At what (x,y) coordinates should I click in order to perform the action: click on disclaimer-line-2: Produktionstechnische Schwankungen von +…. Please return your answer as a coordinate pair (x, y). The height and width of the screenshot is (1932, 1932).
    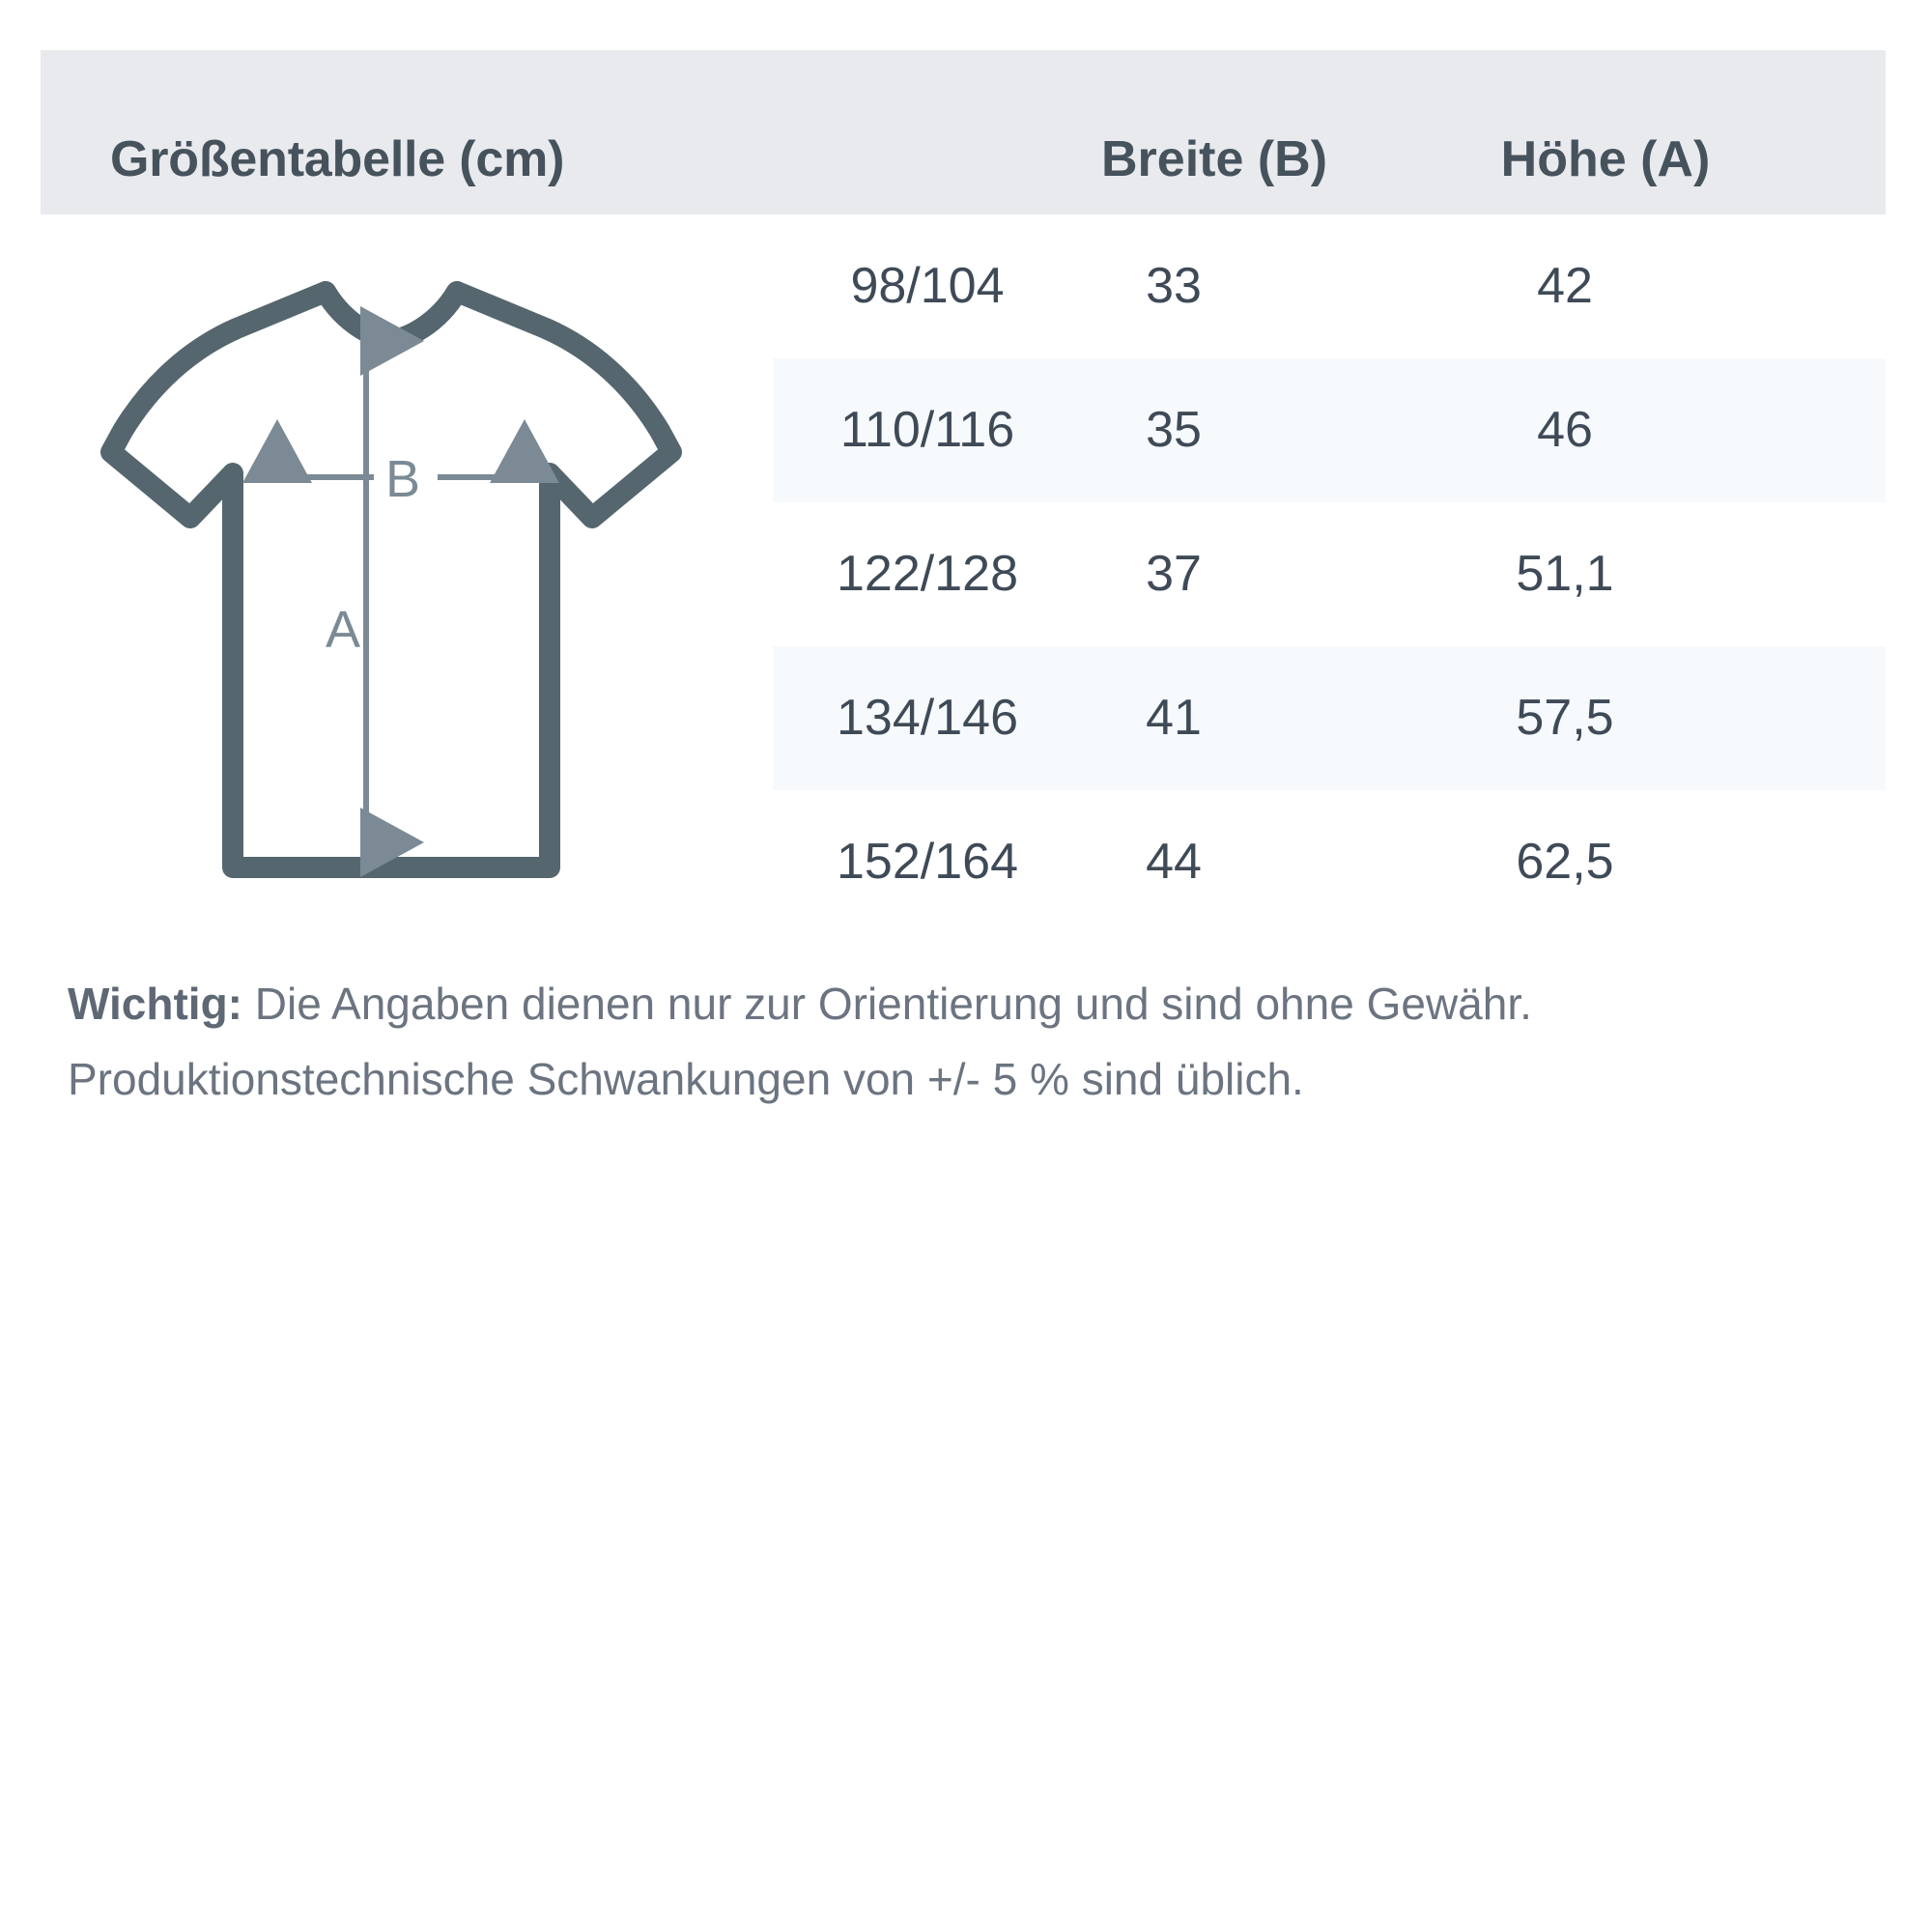
    Looking at the image, I should click on (686, 1079).